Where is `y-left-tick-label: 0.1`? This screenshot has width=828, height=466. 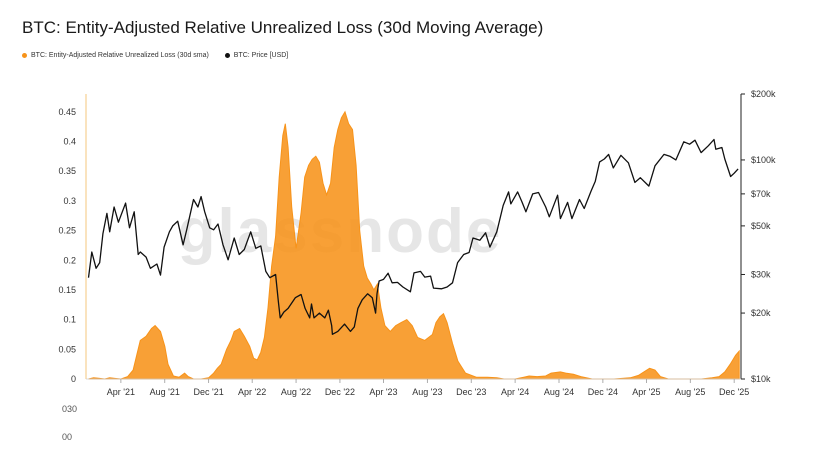 y-left-tick-label: 0.1 is located at coordinates (69, 320).